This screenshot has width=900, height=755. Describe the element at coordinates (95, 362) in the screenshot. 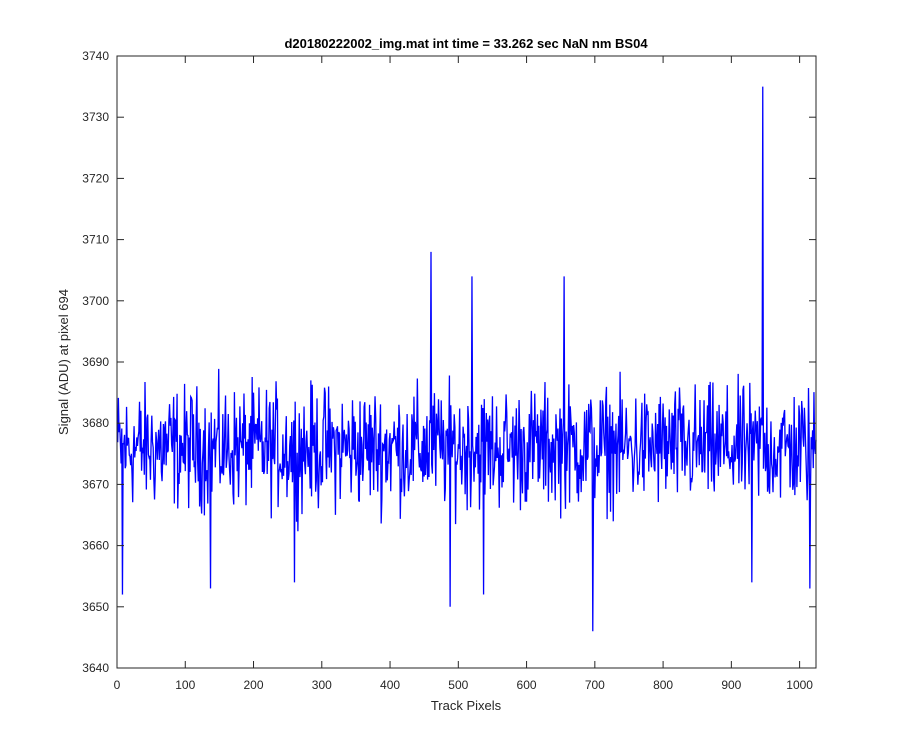

I see `y-tick-label: 3690` at that location.